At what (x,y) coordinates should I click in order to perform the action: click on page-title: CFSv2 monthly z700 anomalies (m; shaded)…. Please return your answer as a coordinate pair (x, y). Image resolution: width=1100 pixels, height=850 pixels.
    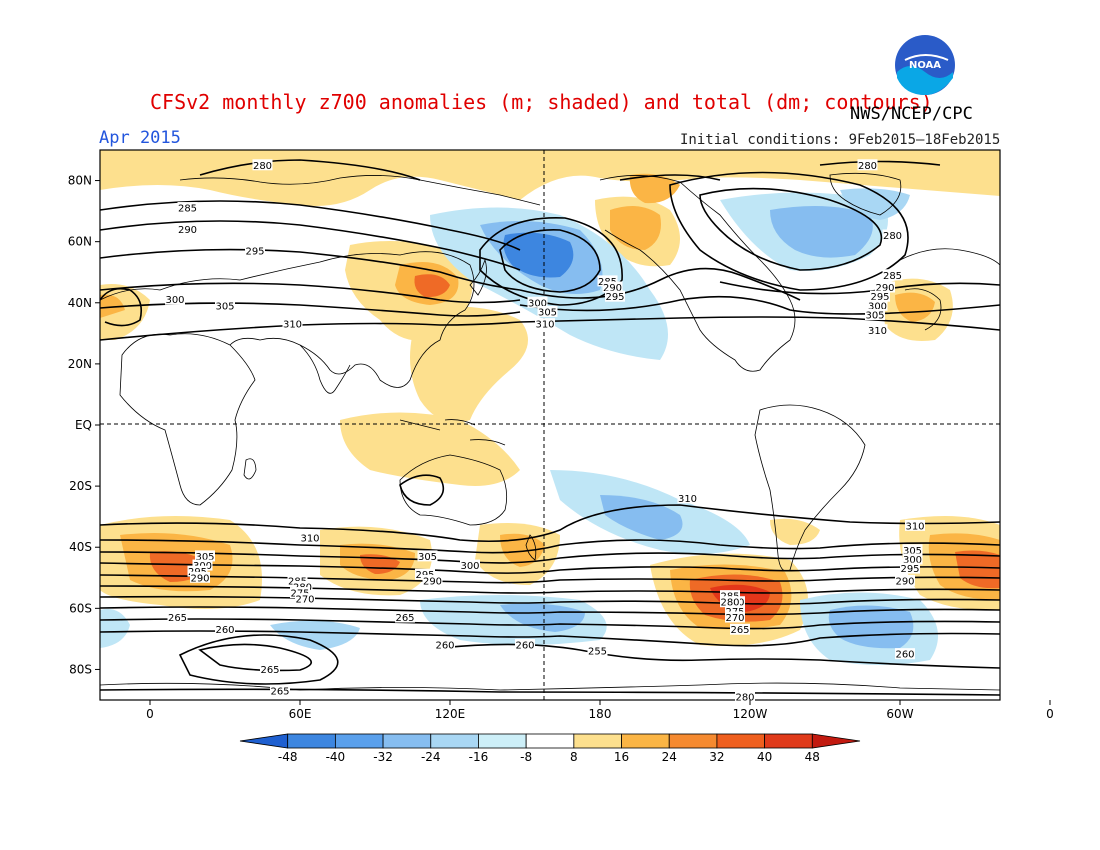
    Looking at the image, I should click on (541, 102).